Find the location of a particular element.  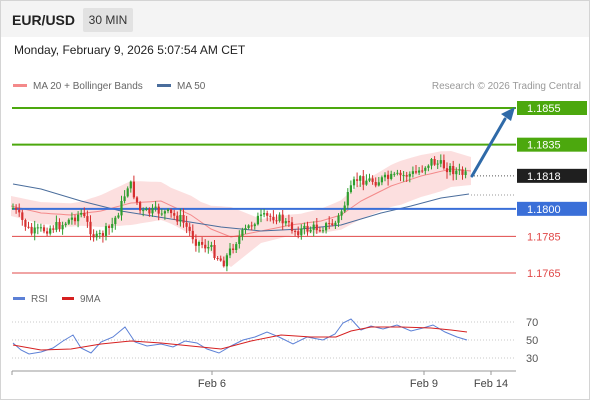

legend-9ma-label: 9MA is located at coordinates (90, 299).